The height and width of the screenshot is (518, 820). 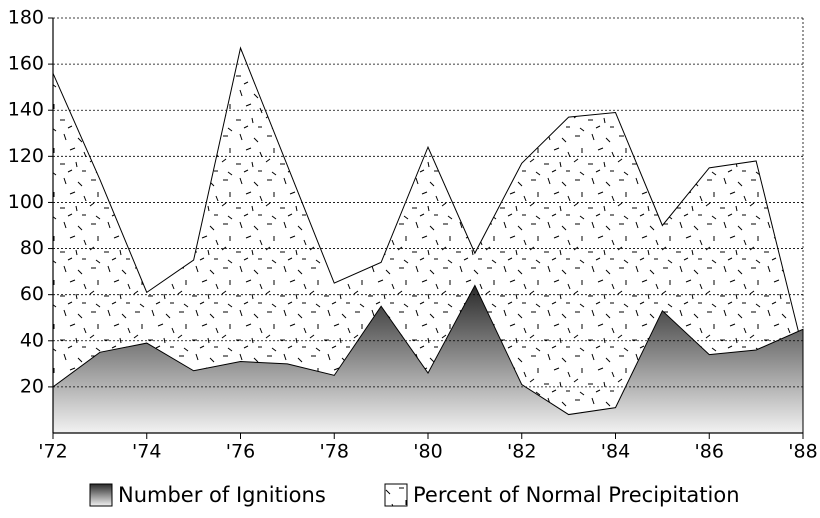 What do you see at coordinates (802, 452) in the screenshot?
I see `x-tick-label: '88` at bounding box center [802, 452].